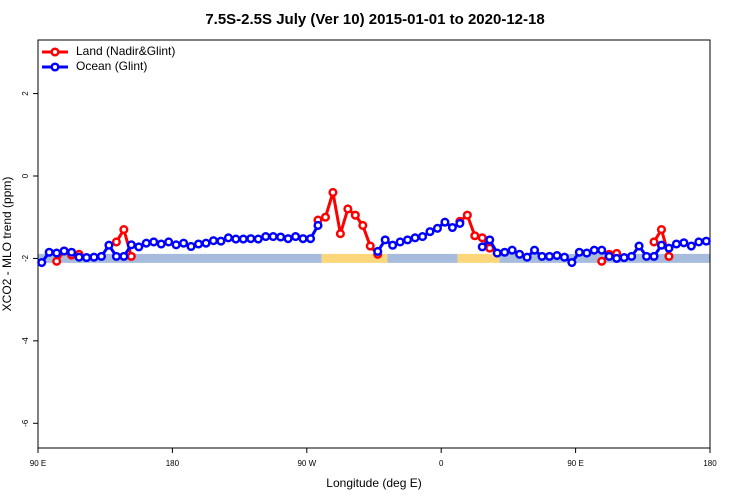 The height and width of the screenshot is (500, 750). Describe the element at coordinates (111, 66) in the screenshot. I see `legend-label: Ocean (Glint)` at that location.